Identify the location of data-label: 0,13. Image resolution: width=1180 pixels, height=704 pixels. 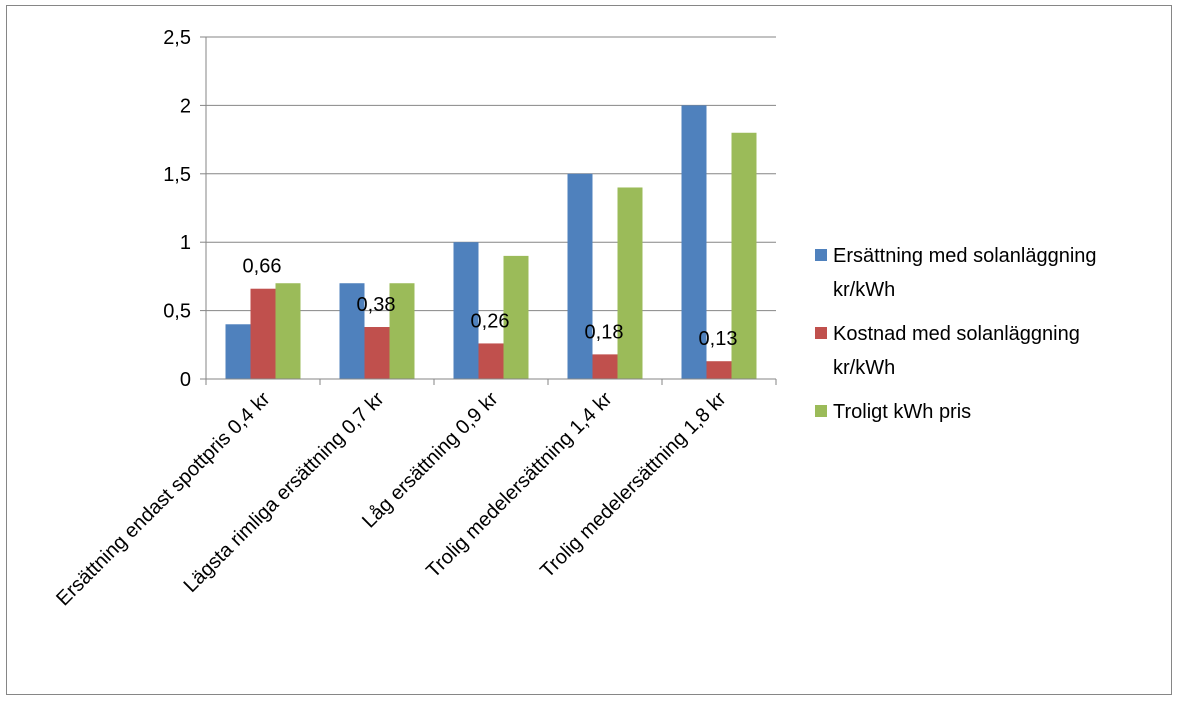
(718, 339).